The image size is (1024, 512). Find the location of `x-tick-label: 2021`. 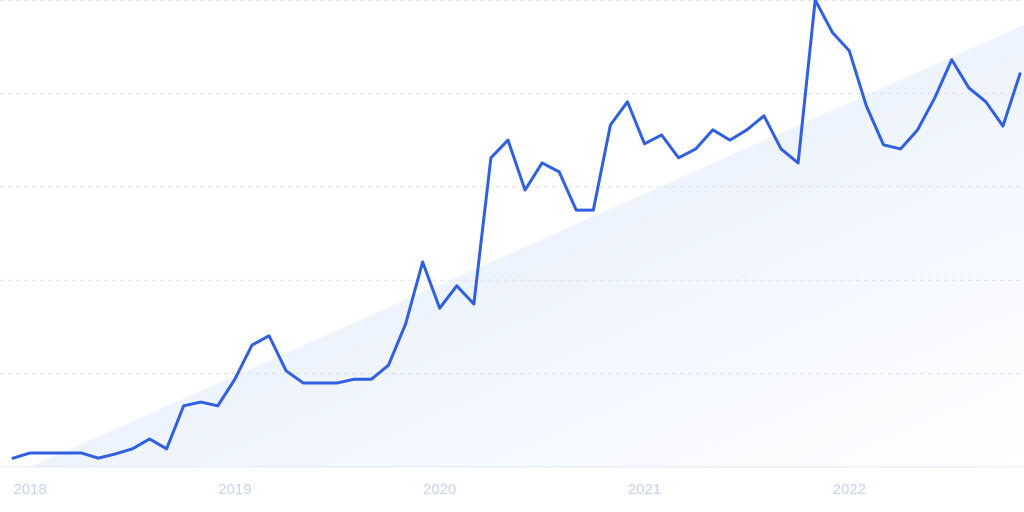

x-tick-label: 2021 is located at coordinates (644, 489).